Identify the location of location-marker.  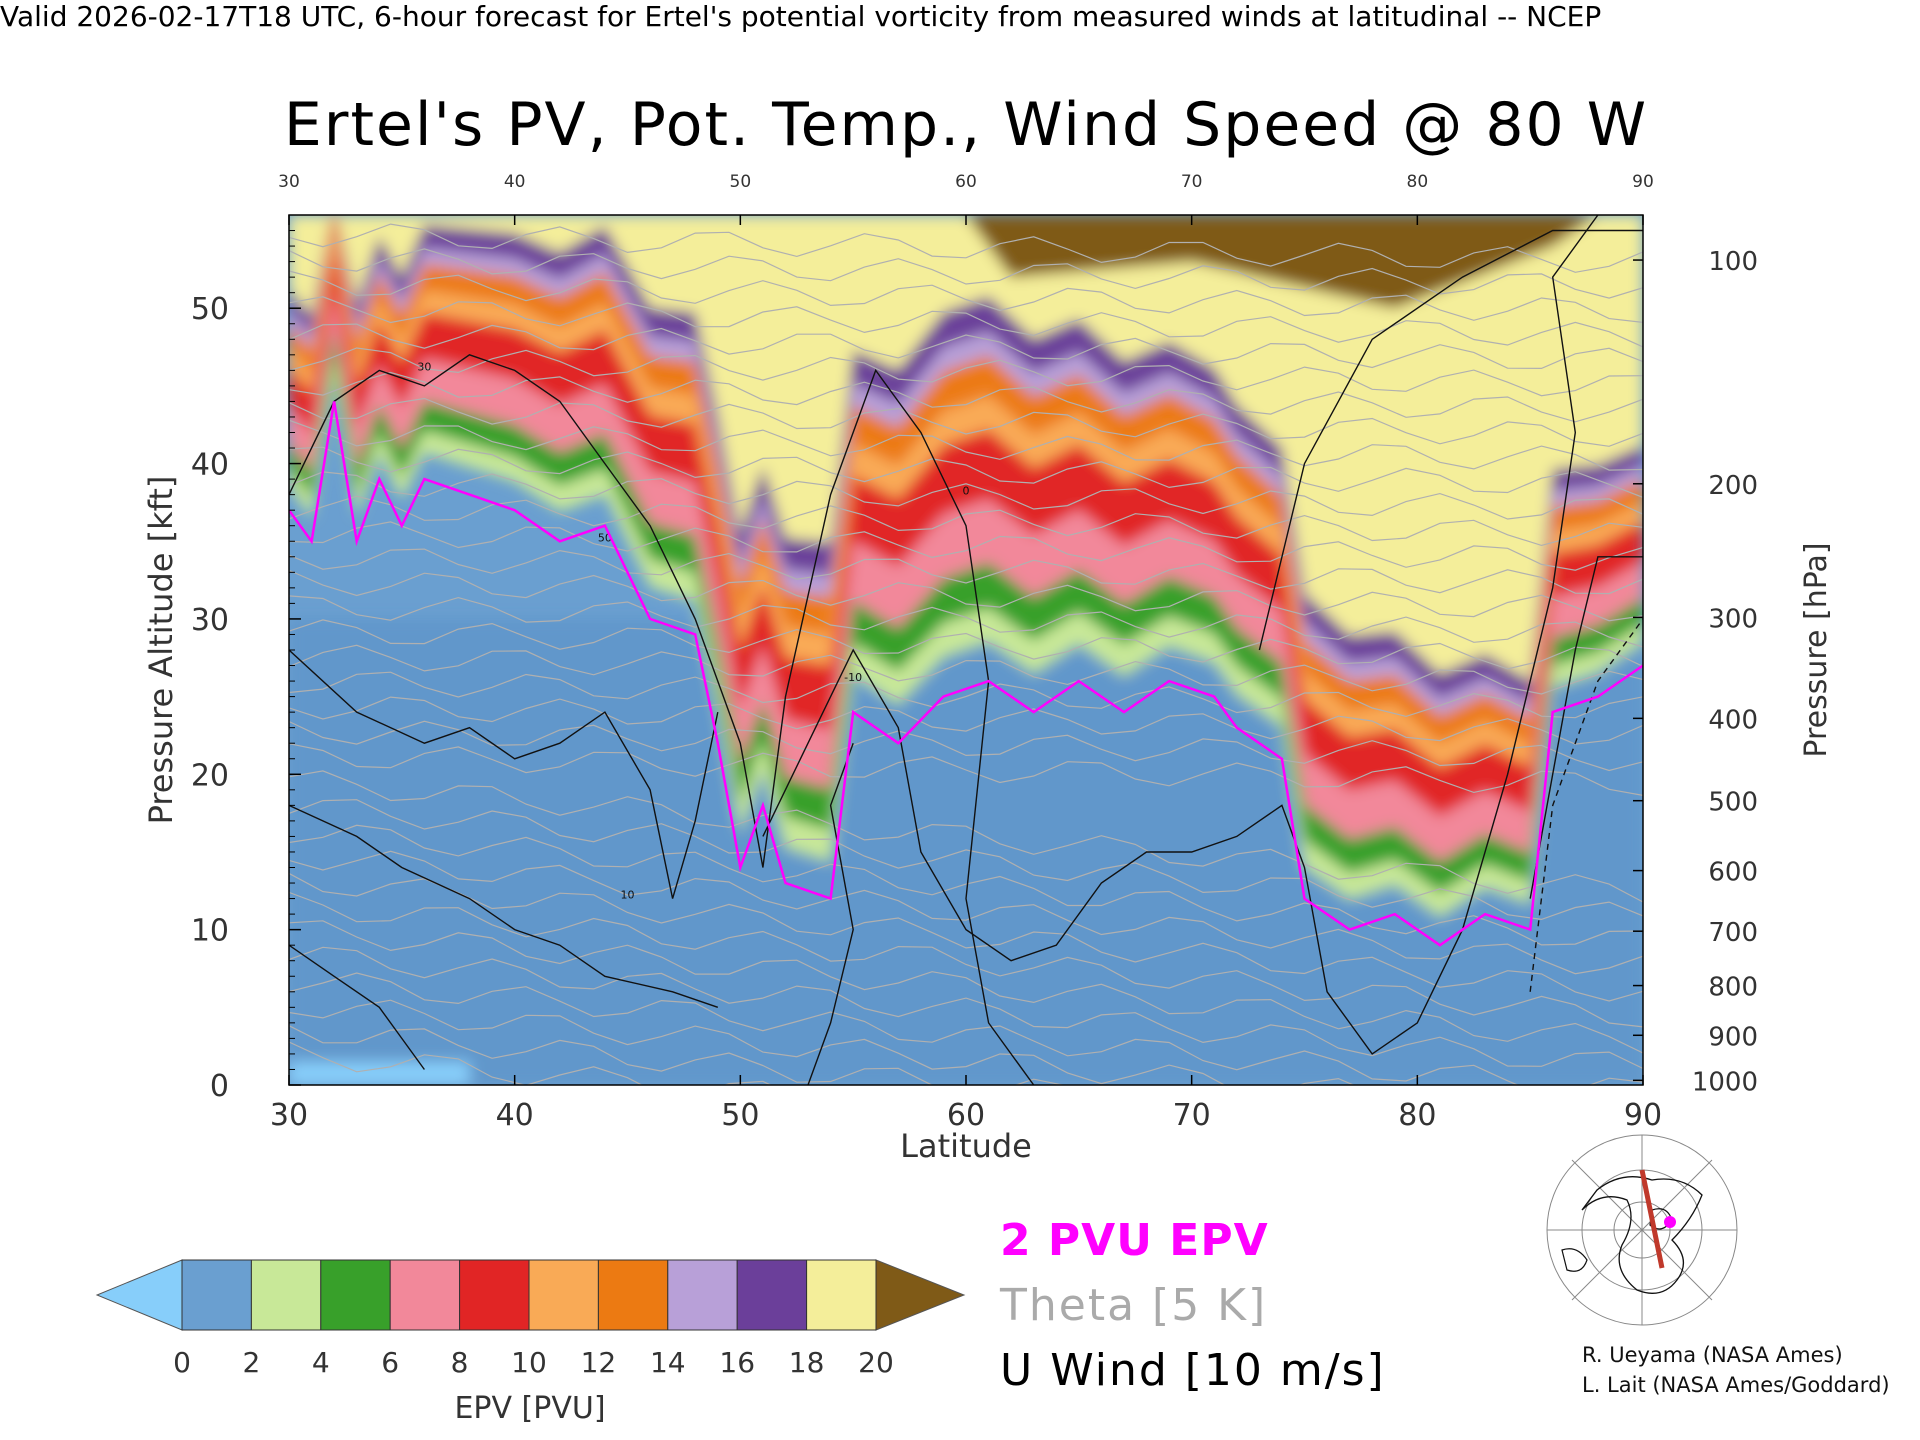
(1670, 1222).